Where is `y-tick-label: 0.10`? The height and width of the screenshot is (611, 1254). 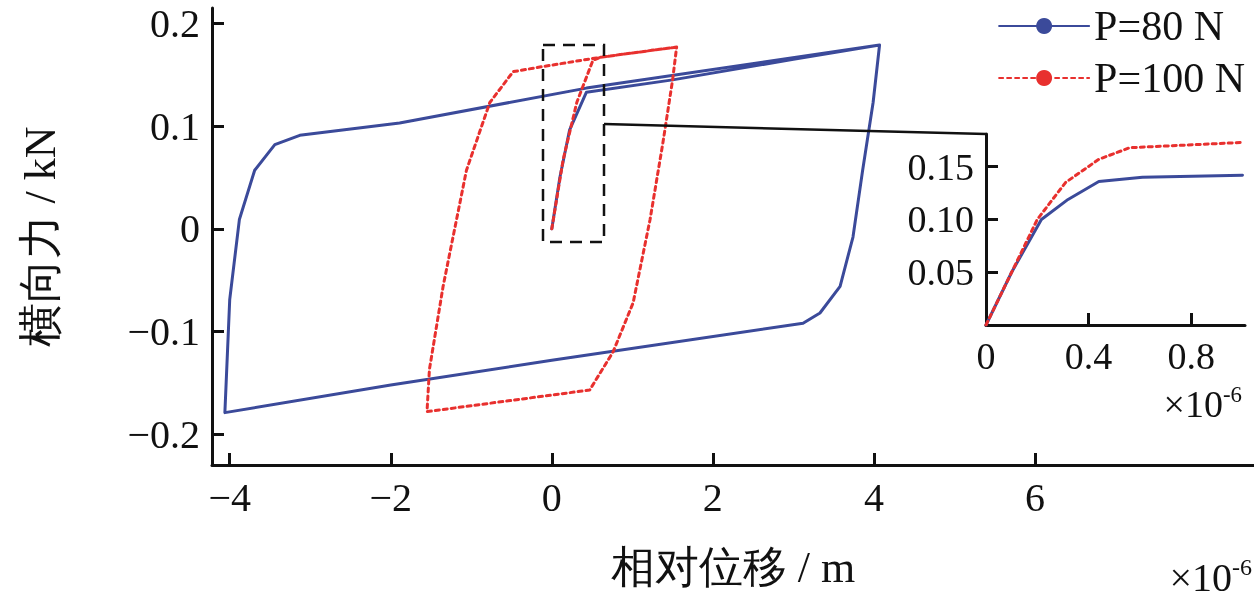 y-tick-label: 0.10 is located at coordinates (940, 219).